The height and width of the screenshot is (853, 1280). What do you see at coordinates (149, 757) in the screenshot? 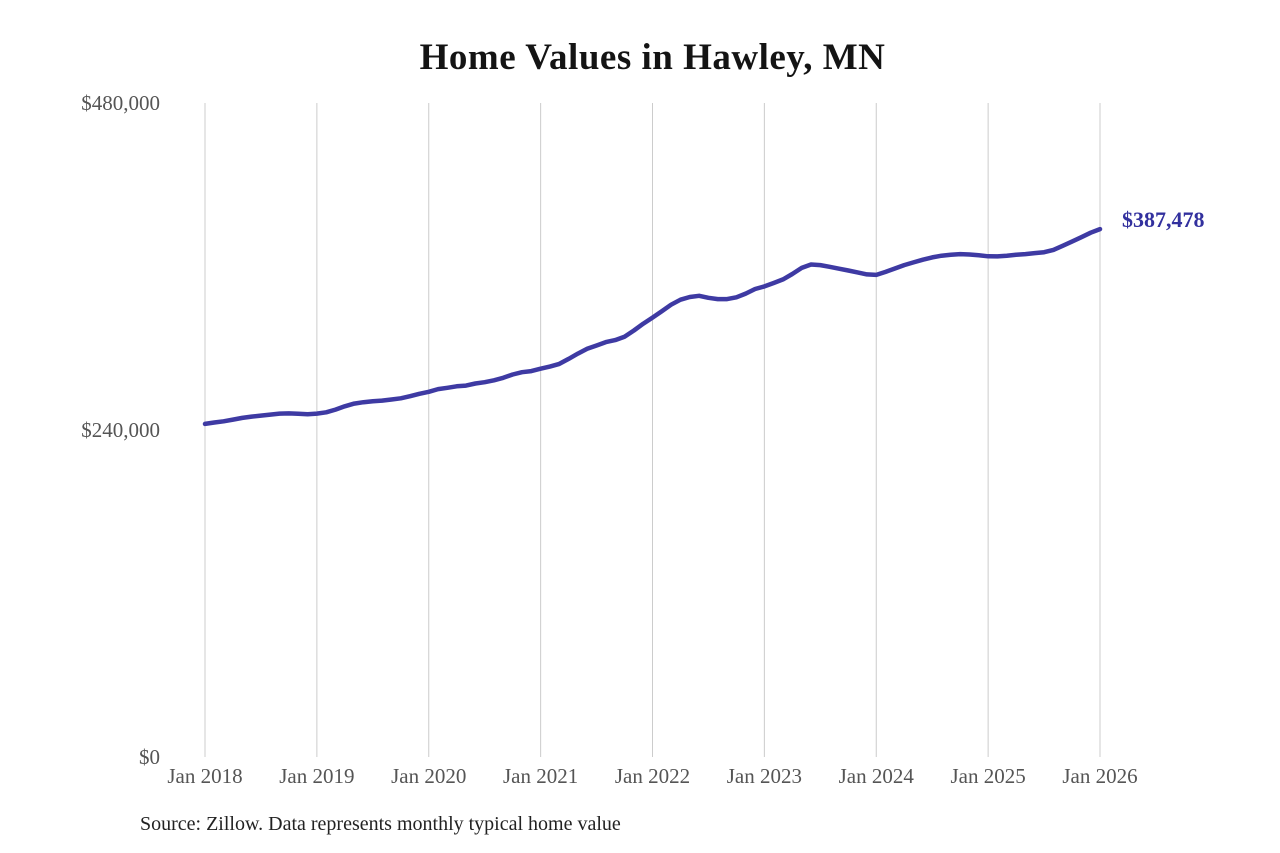
I see `y-tick-label: $0` at bounding box center [149, 757].